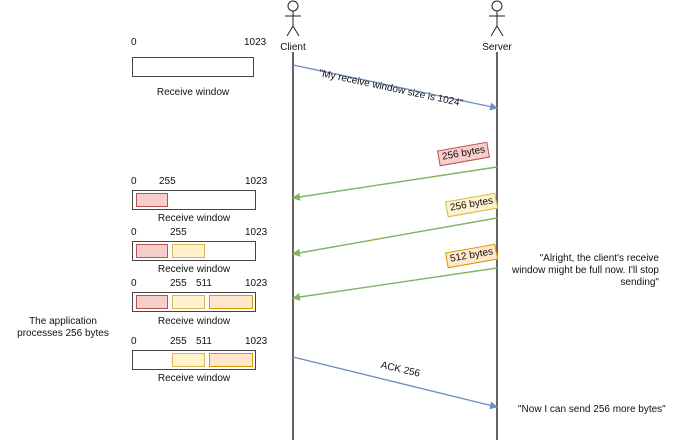  Describe the element at coordinates (592, 409) in the screenshot. I see `more-bytes-note: "Now I can send 256 more bytes"` at that location.